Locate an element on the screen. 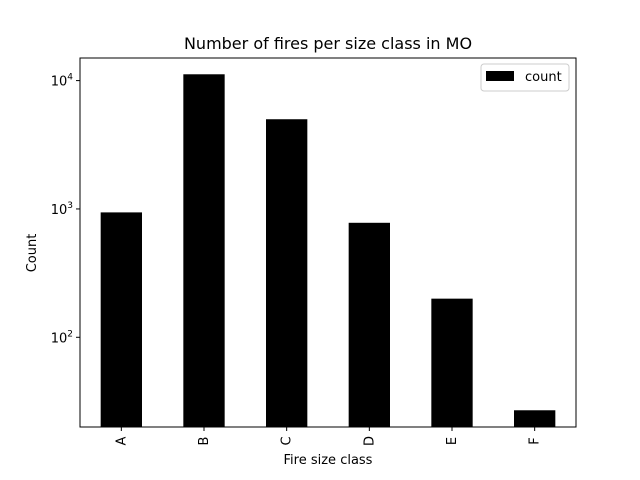 The height and width of the screenshot is (480, 640). legend: count is located at coordinates (525, 77).